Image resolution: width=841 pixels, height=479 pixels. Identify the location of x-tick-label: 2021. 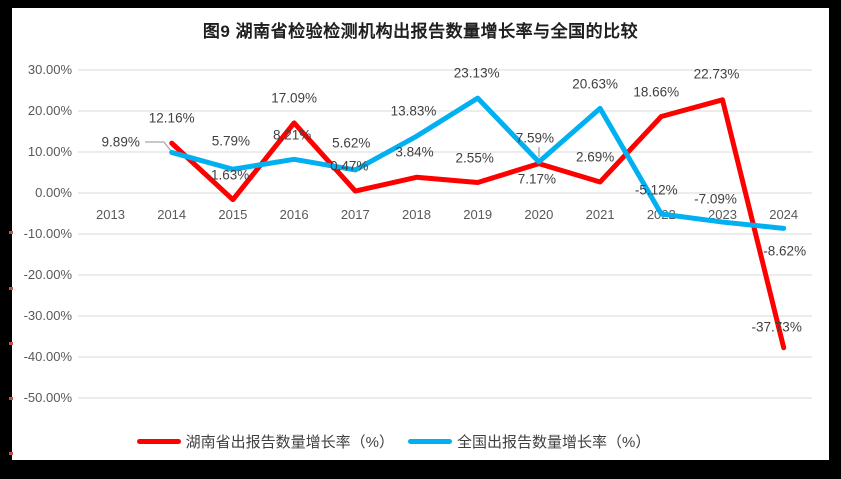
(600, 214).